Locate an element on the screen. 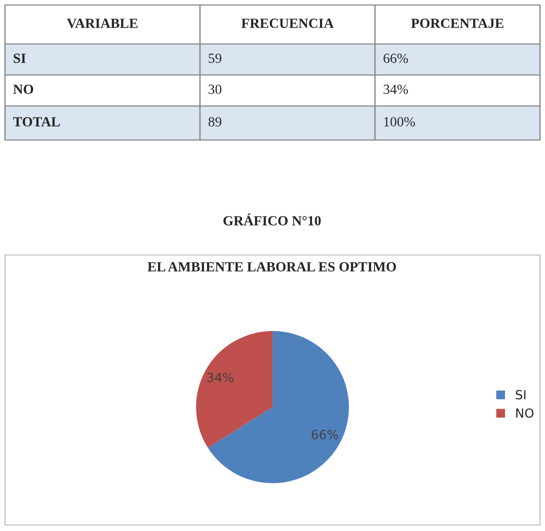 This screenshot has height=531, width=545. chart-title: EL AMBIENTE LABORAL ES OPTIMO is located at coordinates (272, 267).